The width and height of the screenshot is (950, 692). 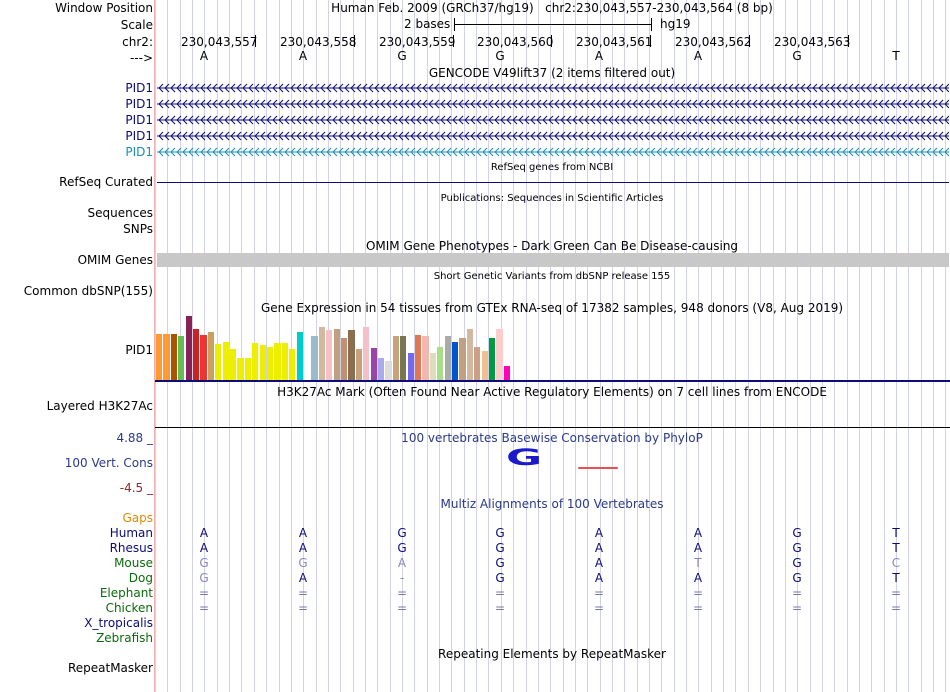 I want to click on gtex-baseline, so click(x=552, y=381).